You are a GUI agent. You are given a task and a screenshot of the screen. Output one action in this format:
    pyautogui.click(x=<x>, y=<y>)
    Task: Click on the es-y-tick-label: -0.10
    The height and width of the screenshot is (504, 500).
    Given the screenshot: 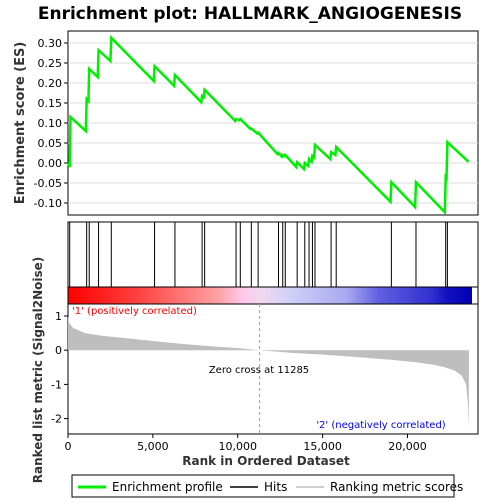 What is the action you would take?
    pyautogui.click(x=48, y=203)
    